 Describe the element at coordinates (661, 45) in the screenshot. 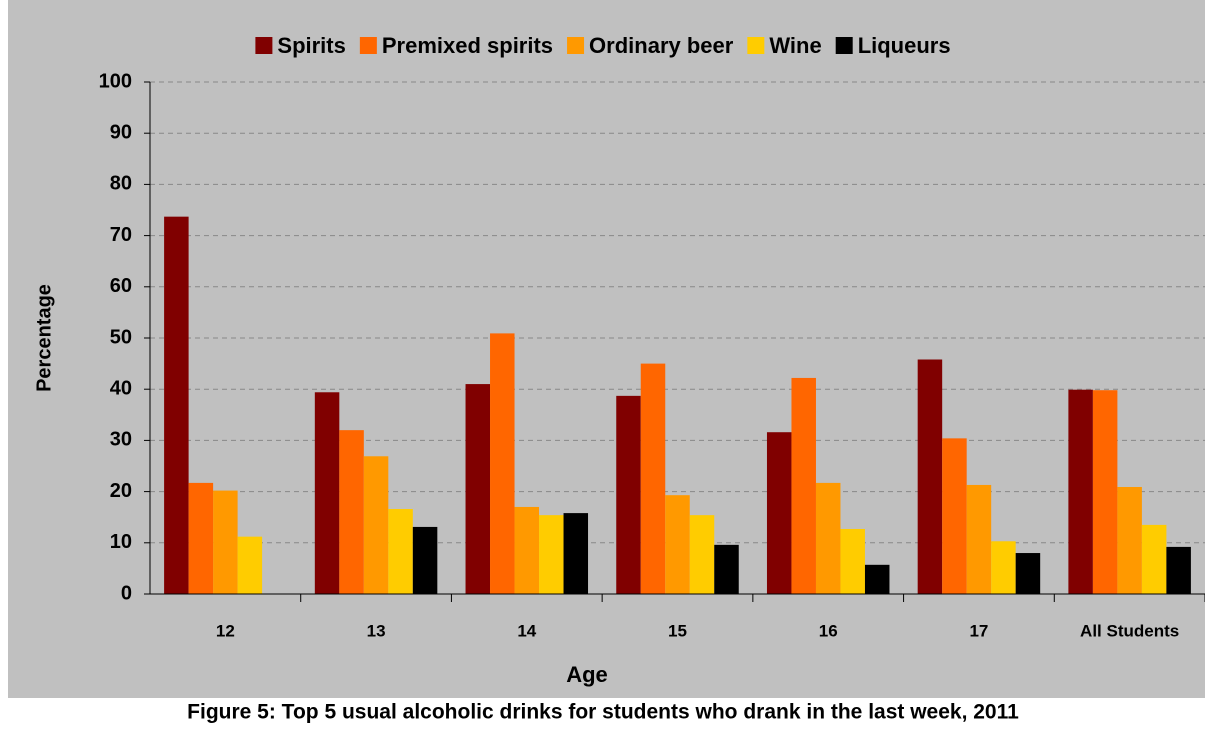

I see `legend-label: Ordinary beer` at that location.